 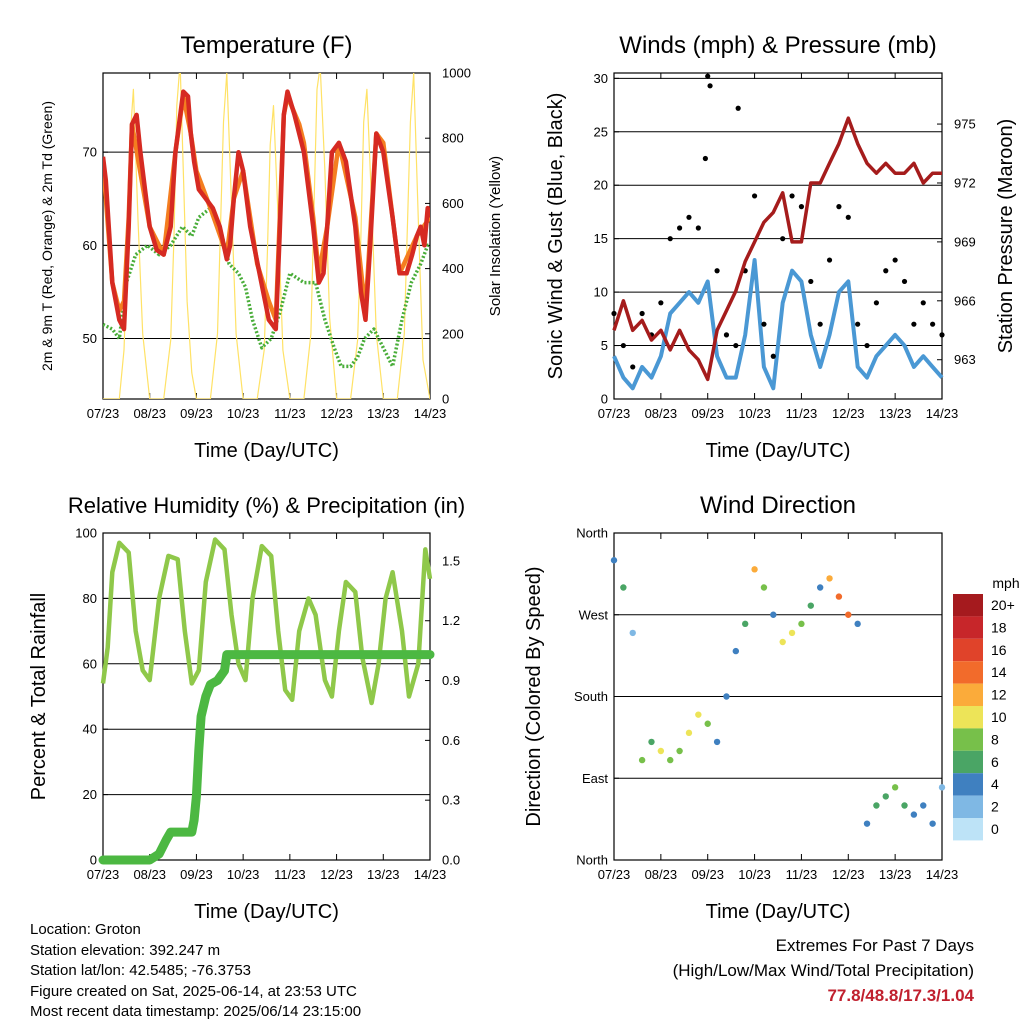 I want to click on y2-tick-label: 600, so click(x=453, y=203).